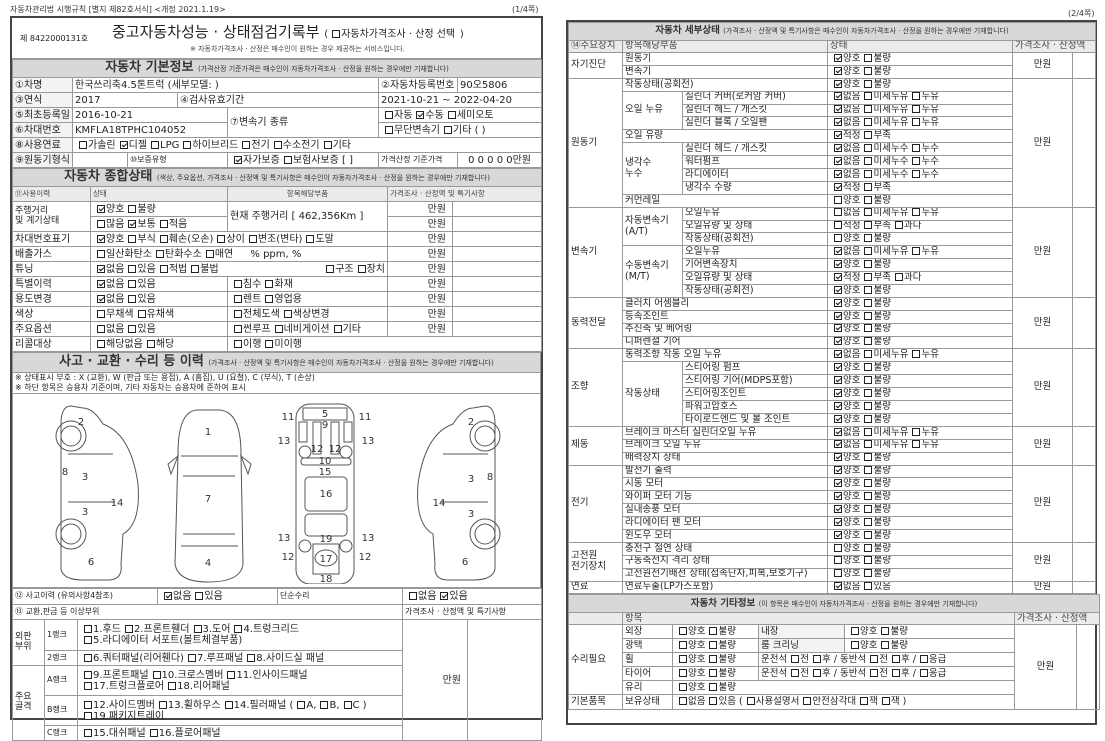  What do you see at coordinates (469, 115) in the screenshot?
I see `checkbox-option: 세미오토` at bounding box center [469, 115].